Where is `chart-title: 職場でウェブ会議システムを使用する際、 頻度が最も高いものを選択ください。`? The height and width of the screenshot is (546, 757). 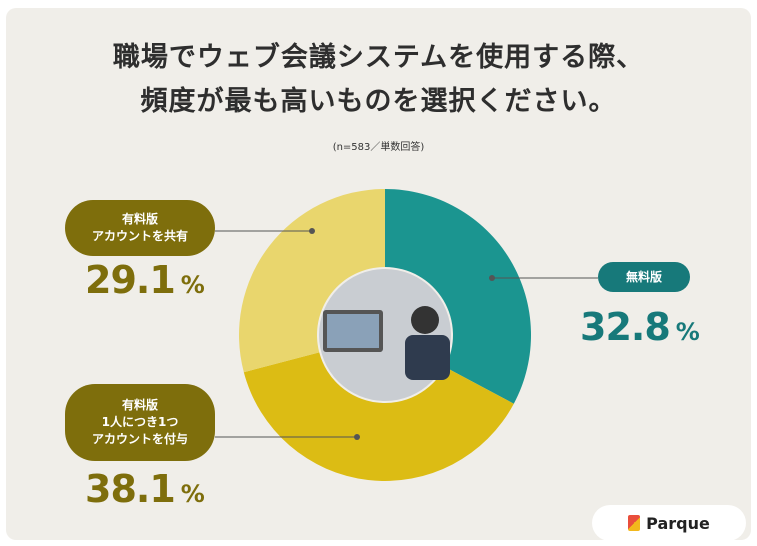
chart-title: 職場でウェブ会議システムを使用する際、 頻度が最も高いものを選択ください。 is located at coordinates (378, 79).